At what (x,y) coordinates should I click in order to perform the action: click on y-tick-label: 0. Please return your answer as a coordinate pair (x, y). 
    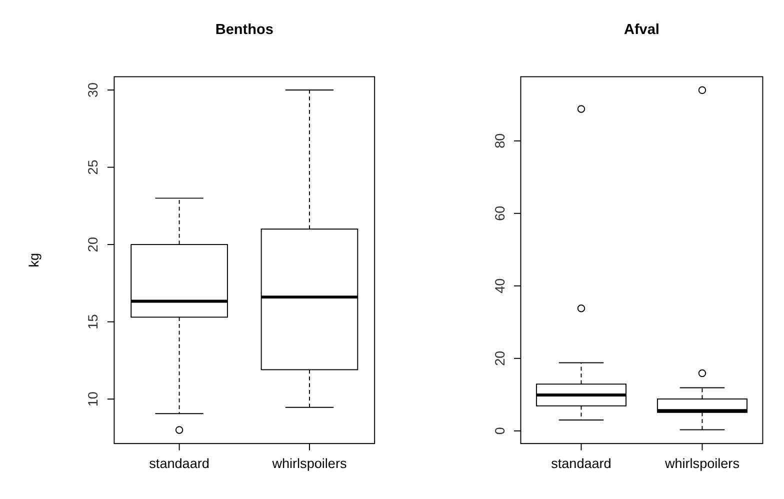
    Looking at the image, I should click on (500, 431).